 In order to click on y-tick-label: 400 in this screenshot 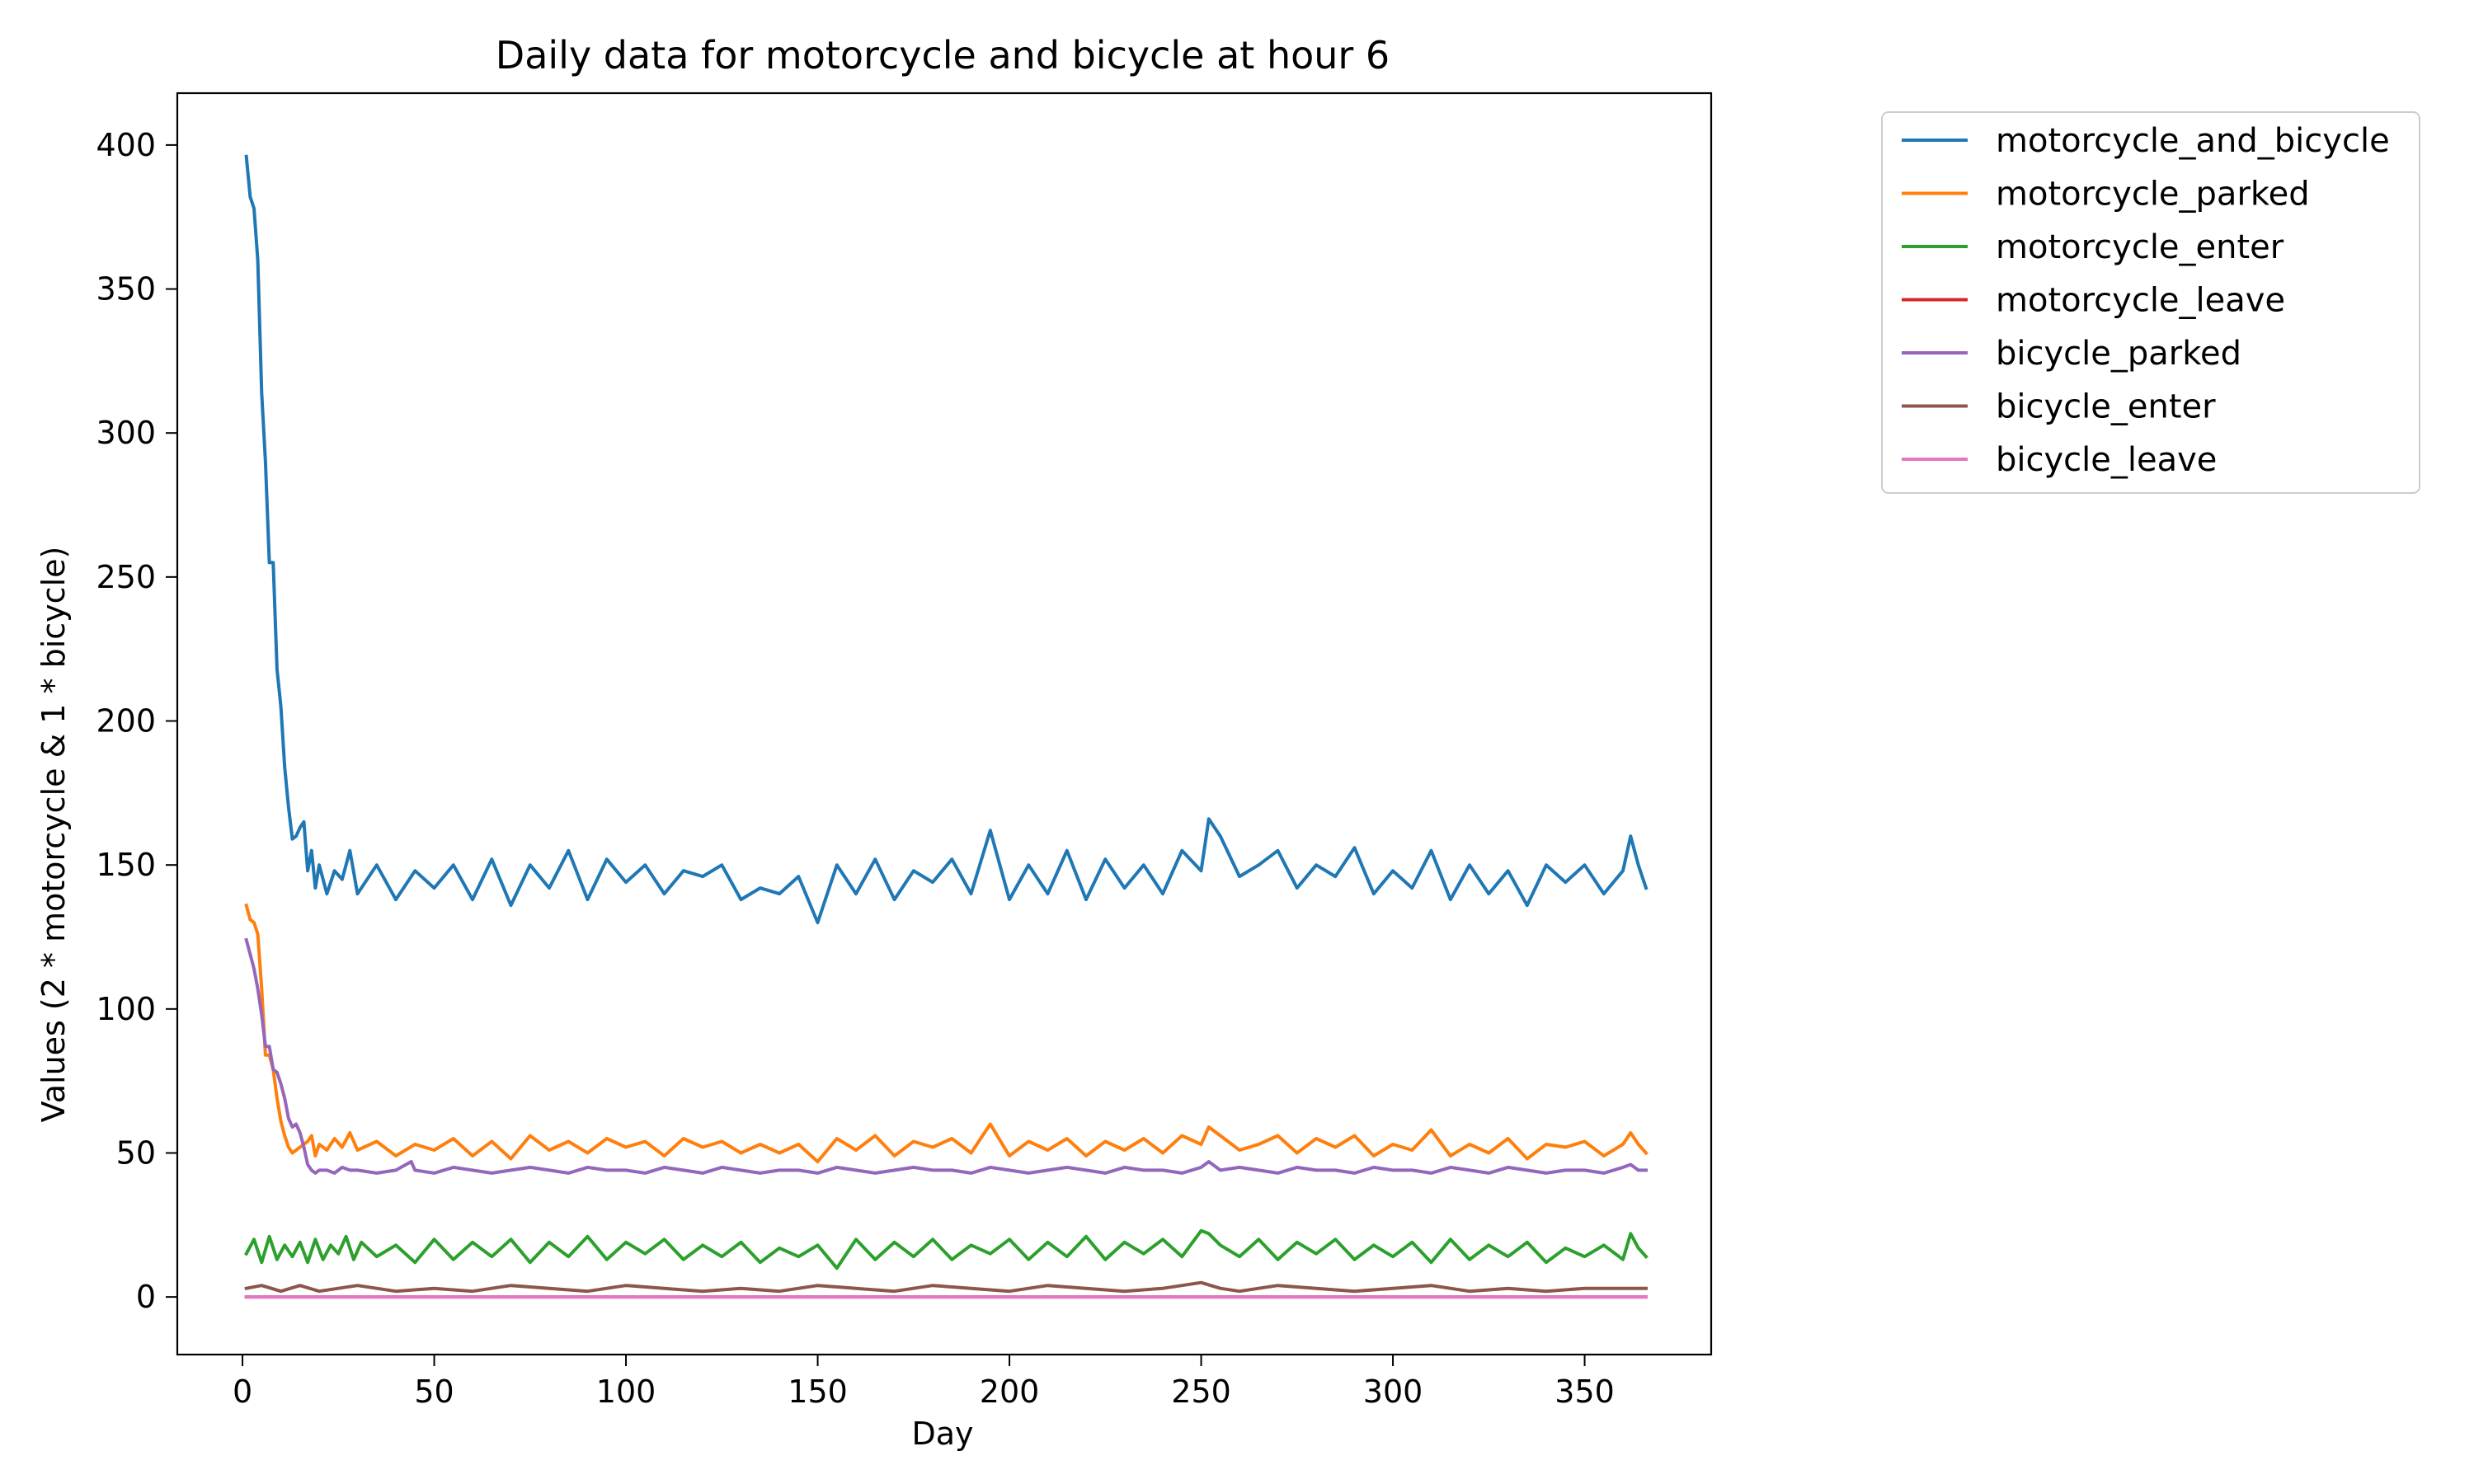, I will do `click(126, 145)`.